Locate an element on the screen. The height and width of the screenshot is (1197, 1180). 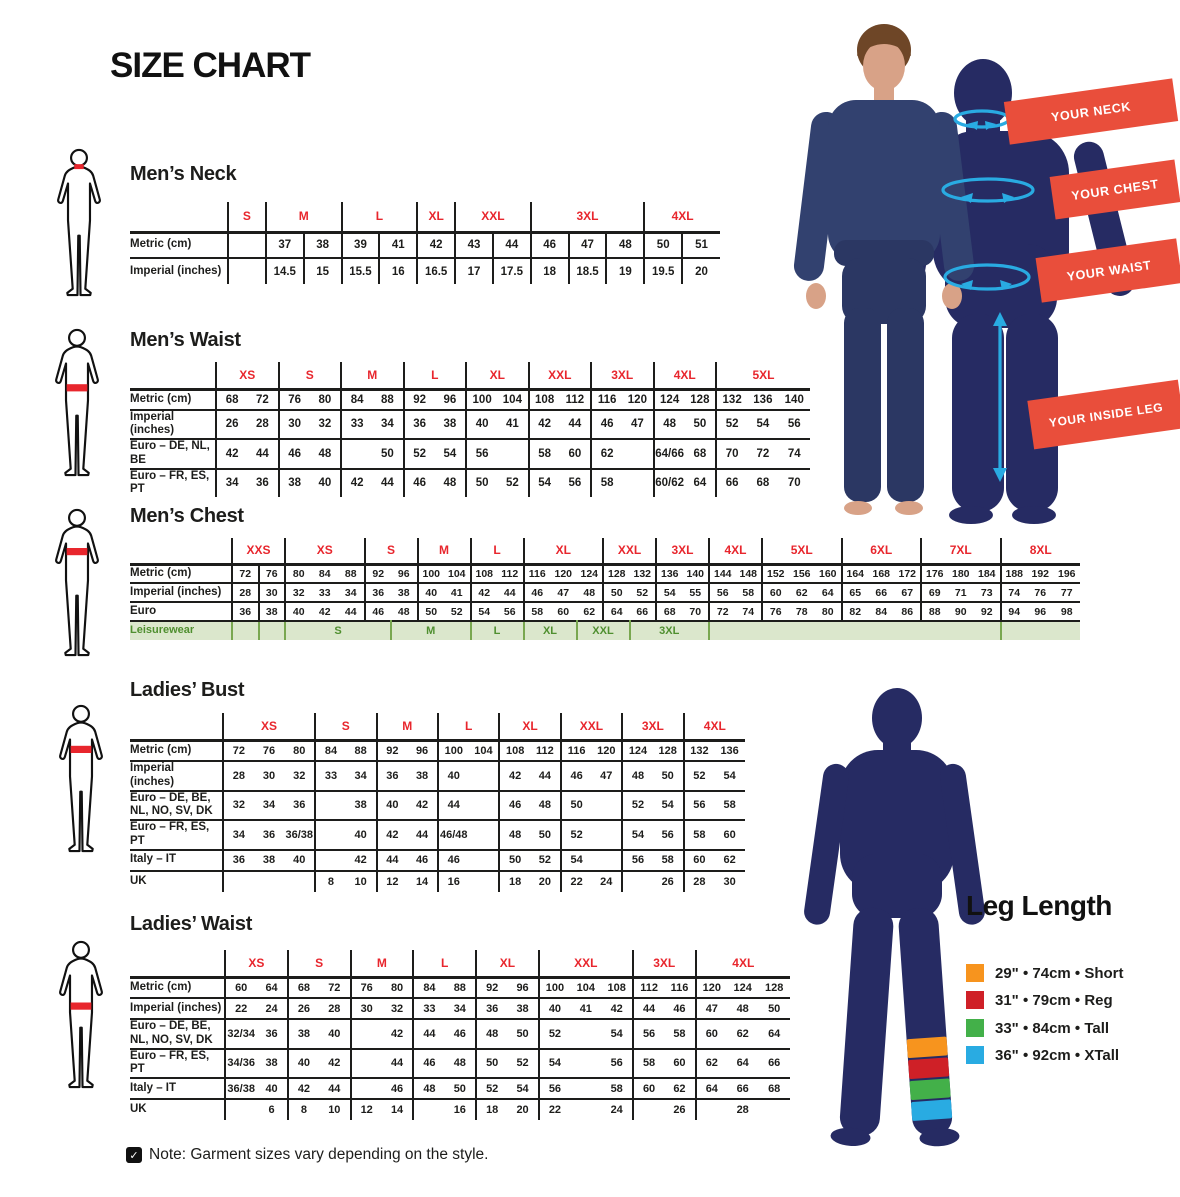
size-cell: 124 is located at coordinates (637, 750).